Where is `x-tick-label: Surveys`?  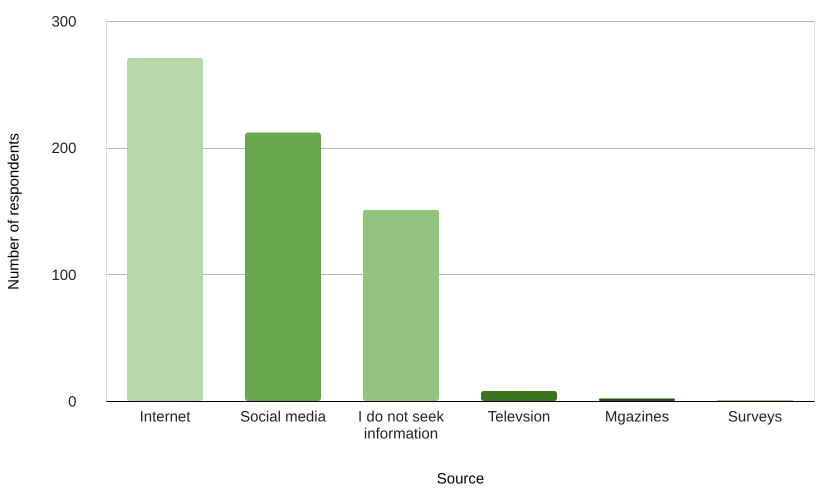 x-tick-label: Surveys is located at coordinates (755, 417).